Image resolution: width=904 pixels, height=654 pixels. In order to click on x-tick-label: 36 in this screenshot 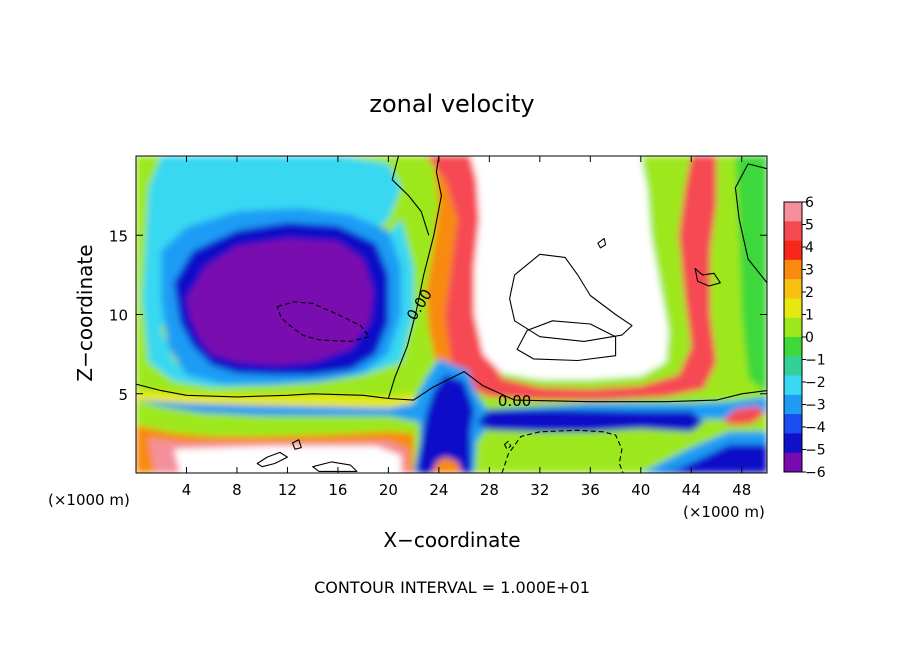, I will do `click(590, 490)`.